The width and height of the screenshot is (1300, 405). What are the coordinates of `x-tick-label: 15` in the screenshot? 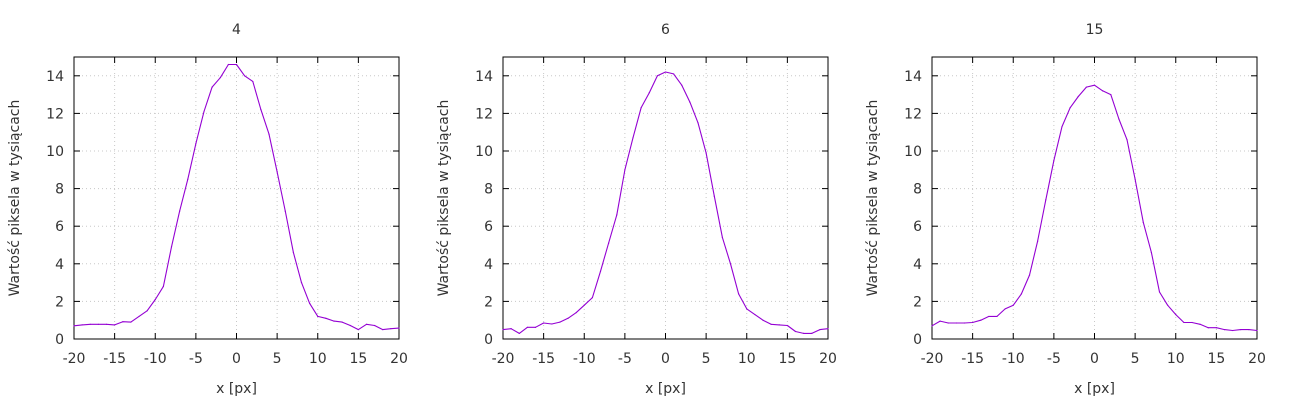 It's located at (358, 359).